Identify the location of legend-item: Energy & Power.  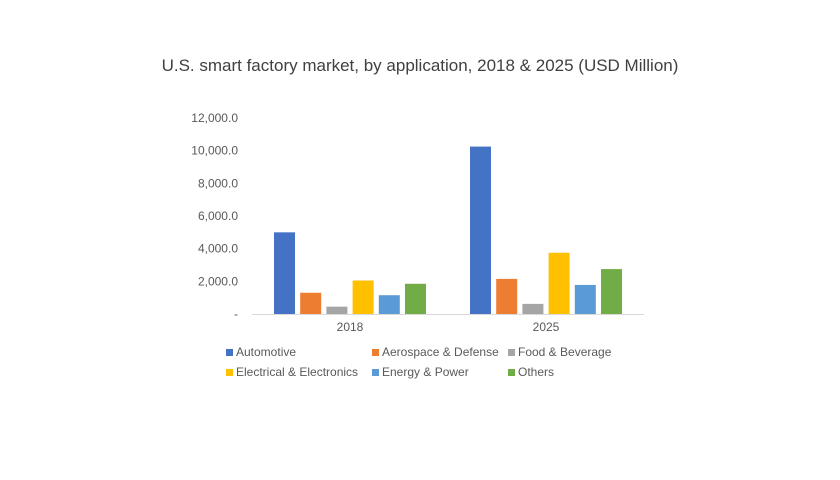
(420, 372).